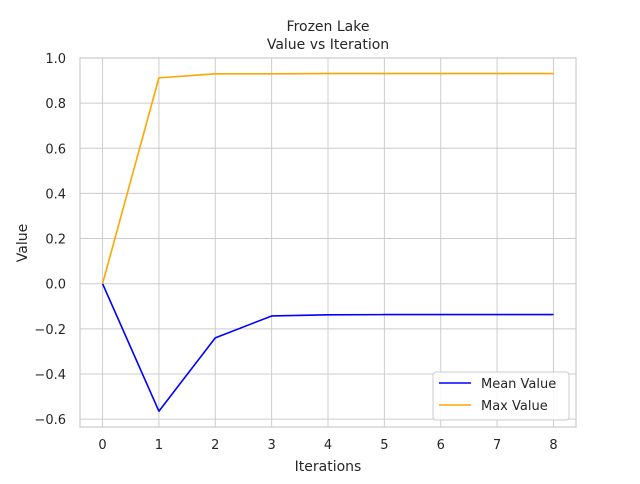  What do you see at coordinates (514, 406) in the screenshot?
I see `legend-label-max-value: Max Value` at bounding box center [514, 406].